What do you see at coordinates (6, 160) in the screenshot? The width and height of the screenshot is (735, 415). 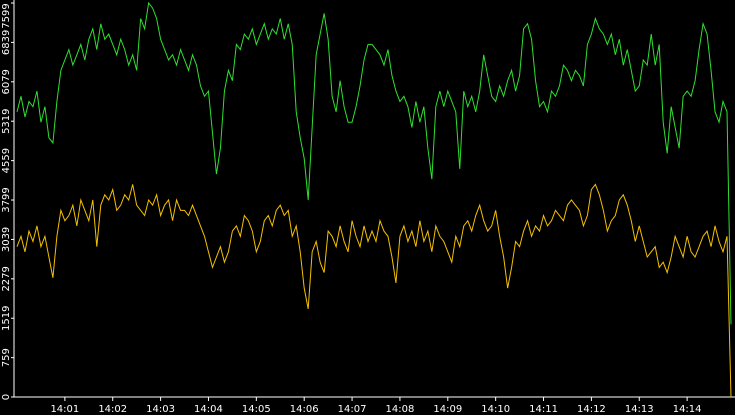 I see `y-tick-label: 4559` at bounding box center [6, 160].